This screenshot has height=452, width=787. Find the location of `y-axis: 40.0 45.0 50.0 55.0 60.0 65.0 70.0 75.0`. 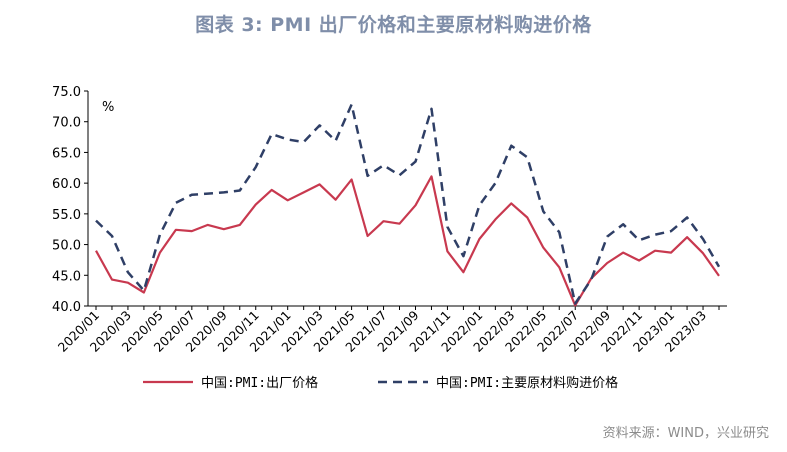

y-axis: 40.0 45.0 50.0 55.0 60.0 65.0 70.0 75.0 is located at coordinates (70, 200).